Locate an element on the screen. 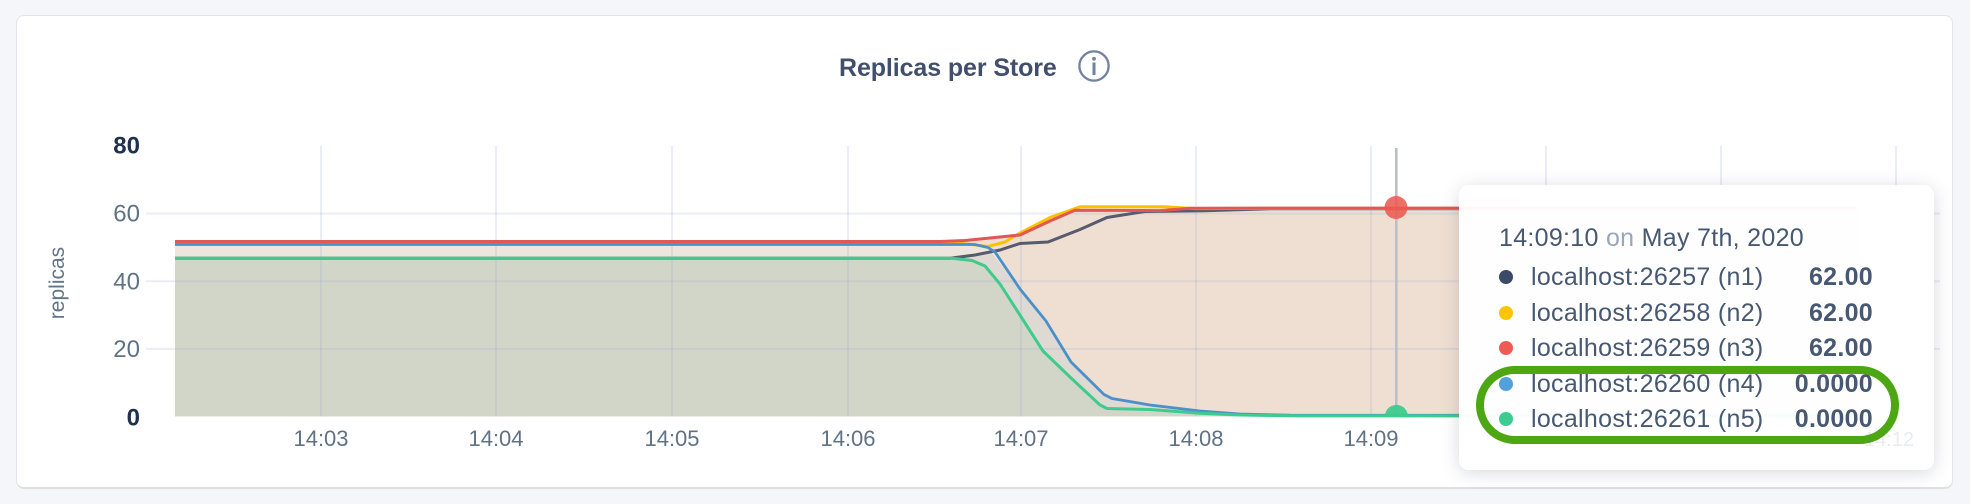 The width and height of the screenshot is (1970, 504). svg-text: 60 is located at coordinates (126, 214).